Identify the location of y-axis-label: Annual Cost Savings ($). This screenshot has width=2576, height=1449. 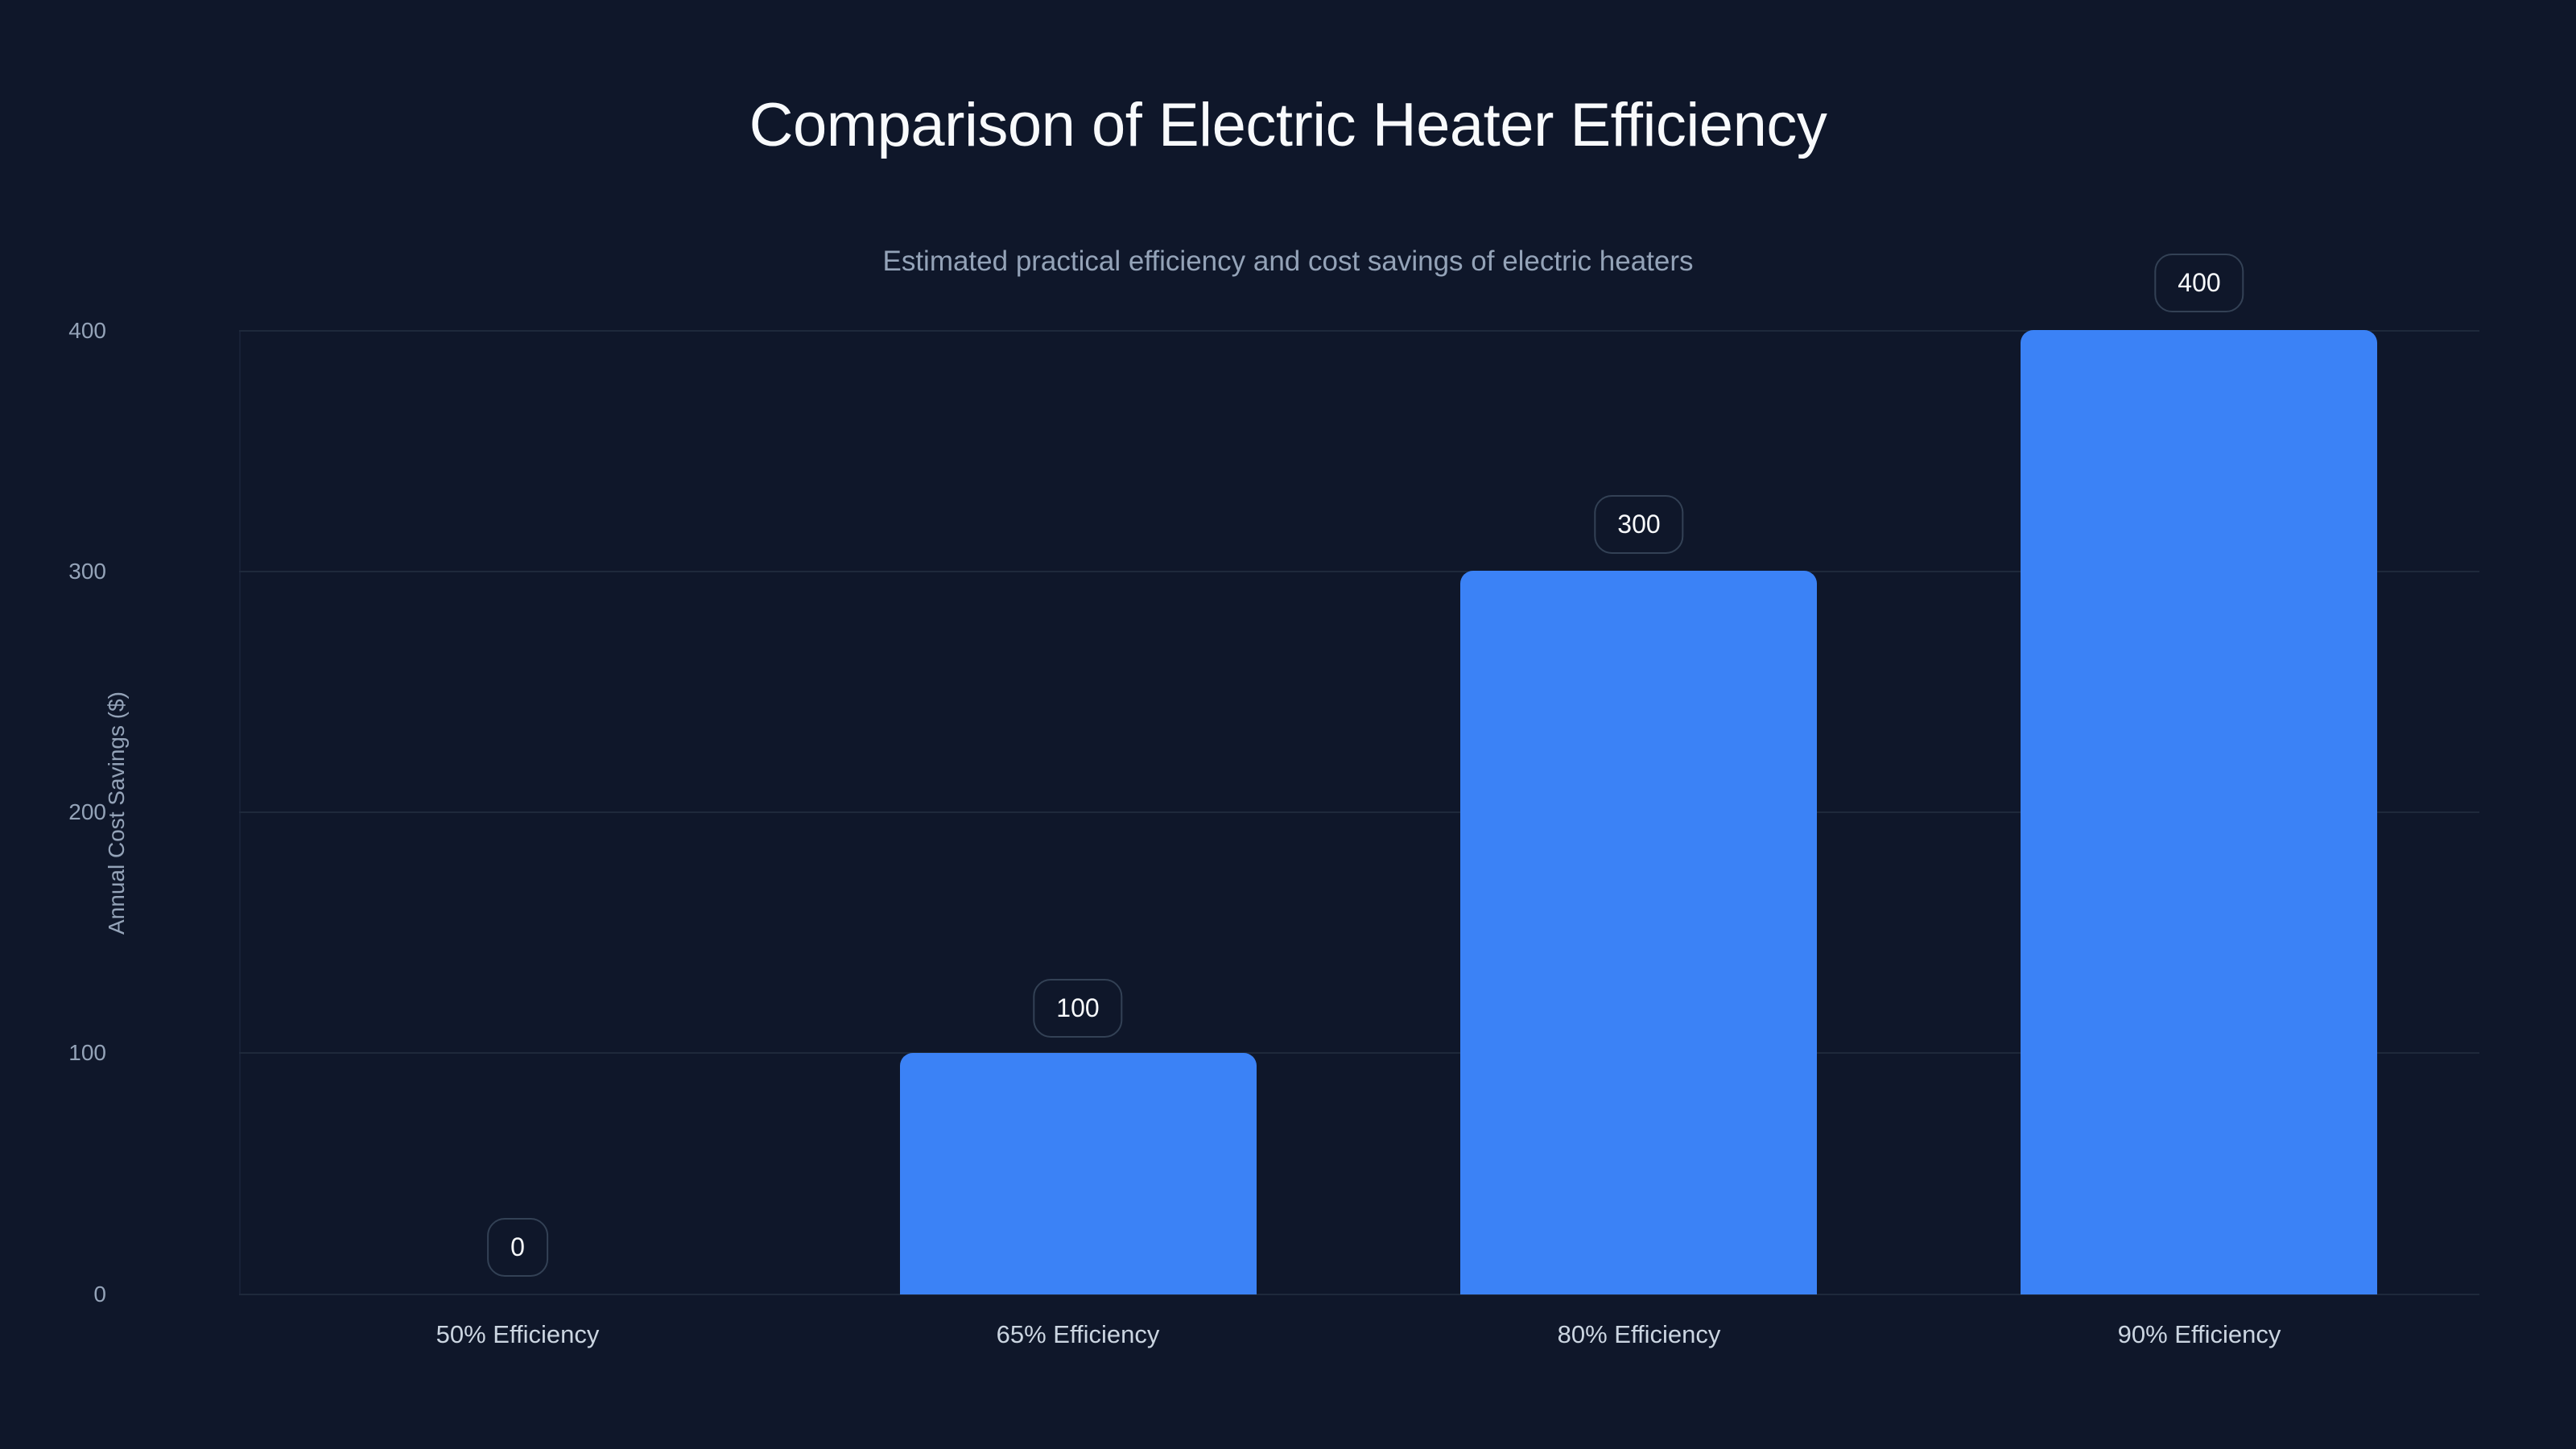
(116, 813).